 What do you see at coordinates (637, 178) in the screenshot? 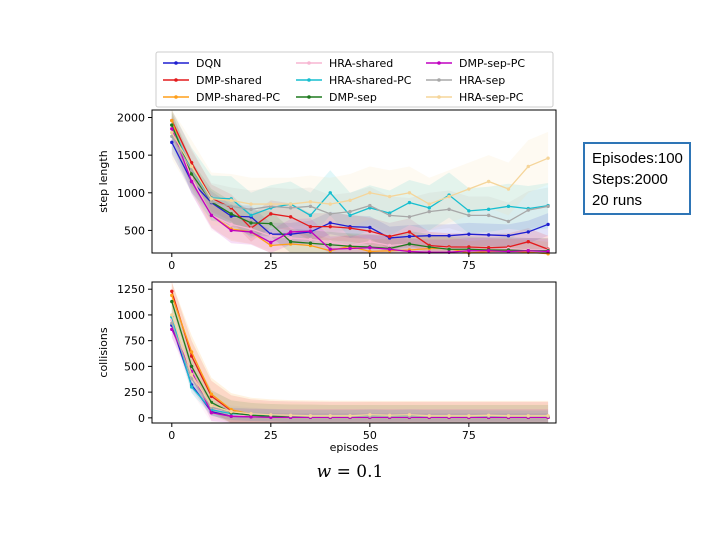
I see `info-box: Episodes:100 Steps:2000 20 runs` at bounding box center [637, 178].